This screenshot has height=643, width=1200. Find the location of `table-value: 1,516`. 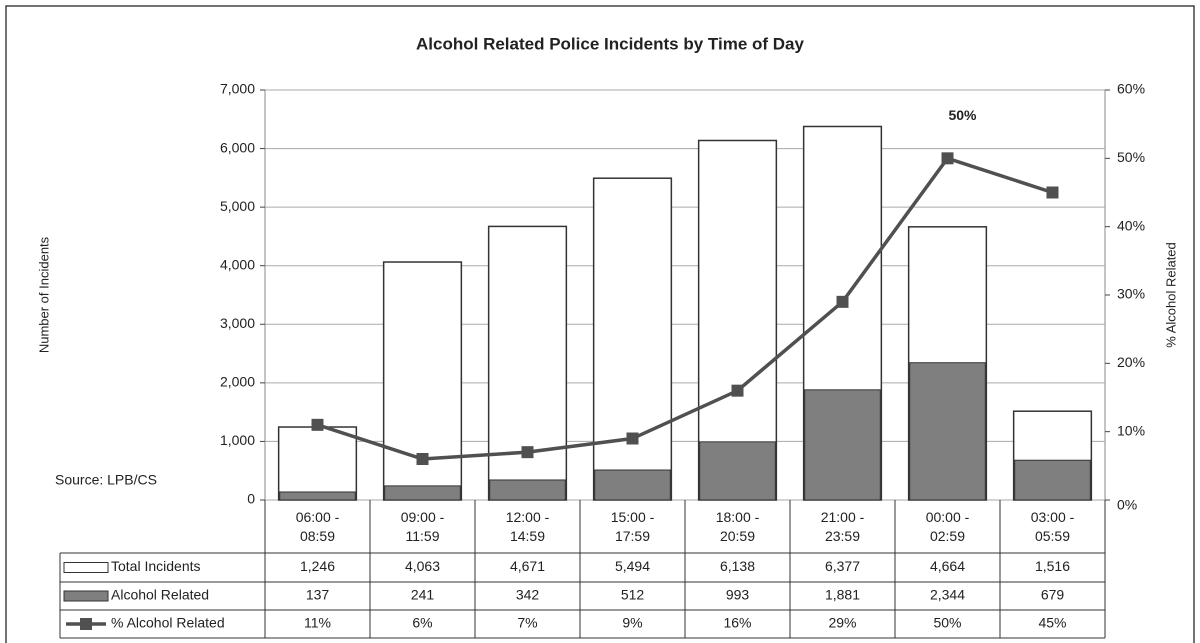

table-value: 1,516 is located at coordinates (1052, 566).